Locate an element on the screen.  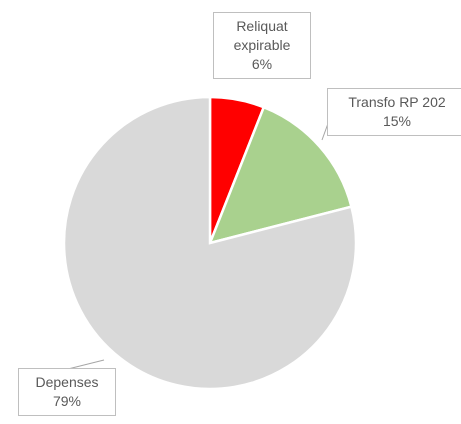
label-category: Transfo RP 202 is located at coordinates (397, 102).